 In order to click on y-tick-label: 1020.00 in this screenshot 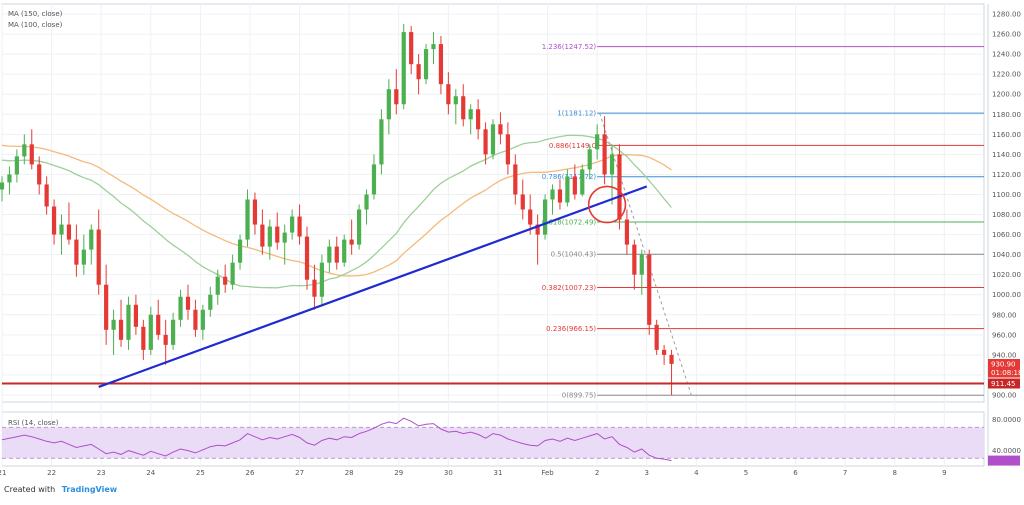, I will do `click(1006, 275)`.